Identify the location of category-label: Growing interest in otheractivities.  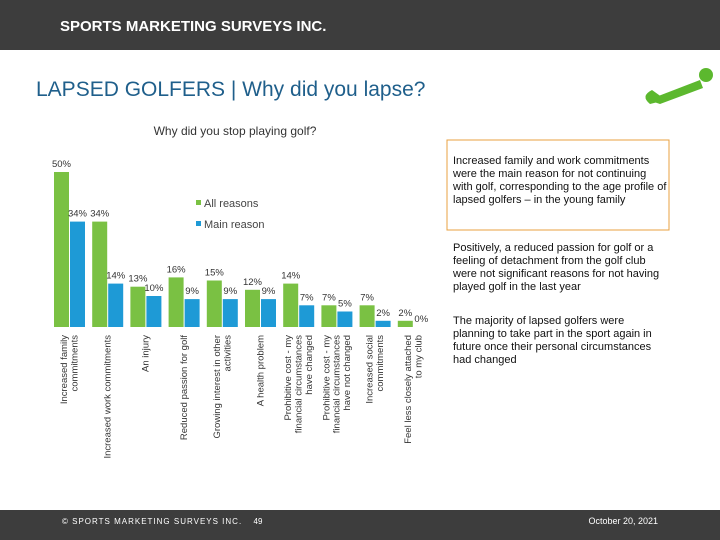
(222, 387).